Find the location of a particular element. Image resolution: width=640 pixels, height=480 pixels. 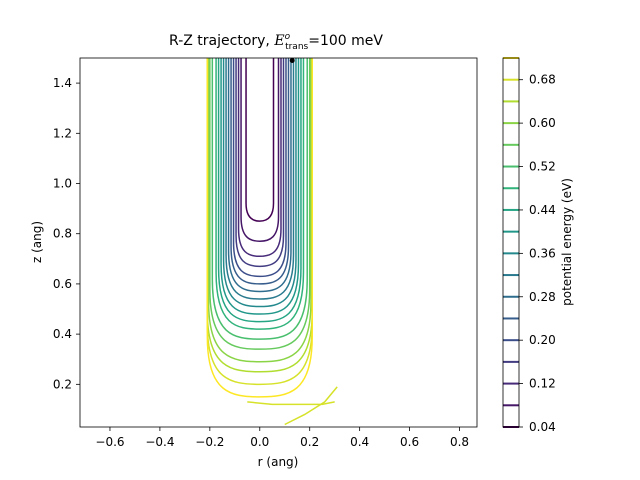

y-tick-label: 0.6 is located at coordinates (62, 284).